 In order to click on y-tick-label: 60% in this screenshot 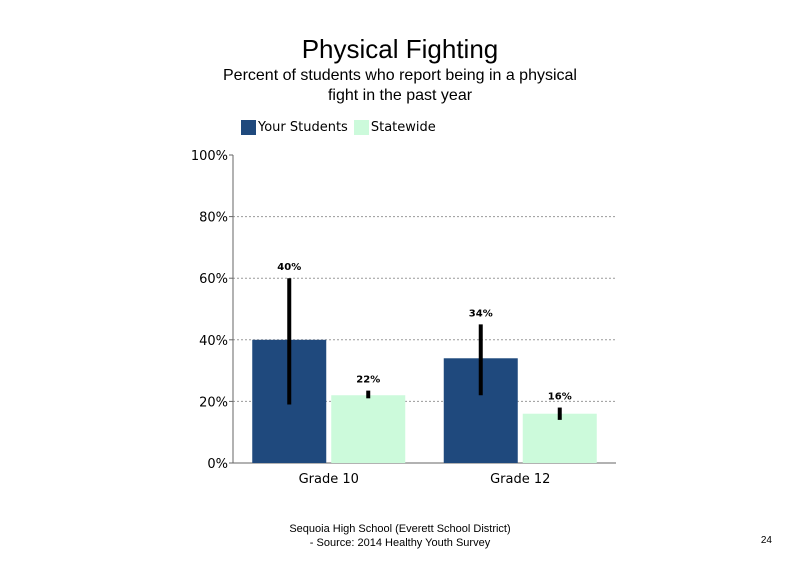, I will do `click(213, 279)`.